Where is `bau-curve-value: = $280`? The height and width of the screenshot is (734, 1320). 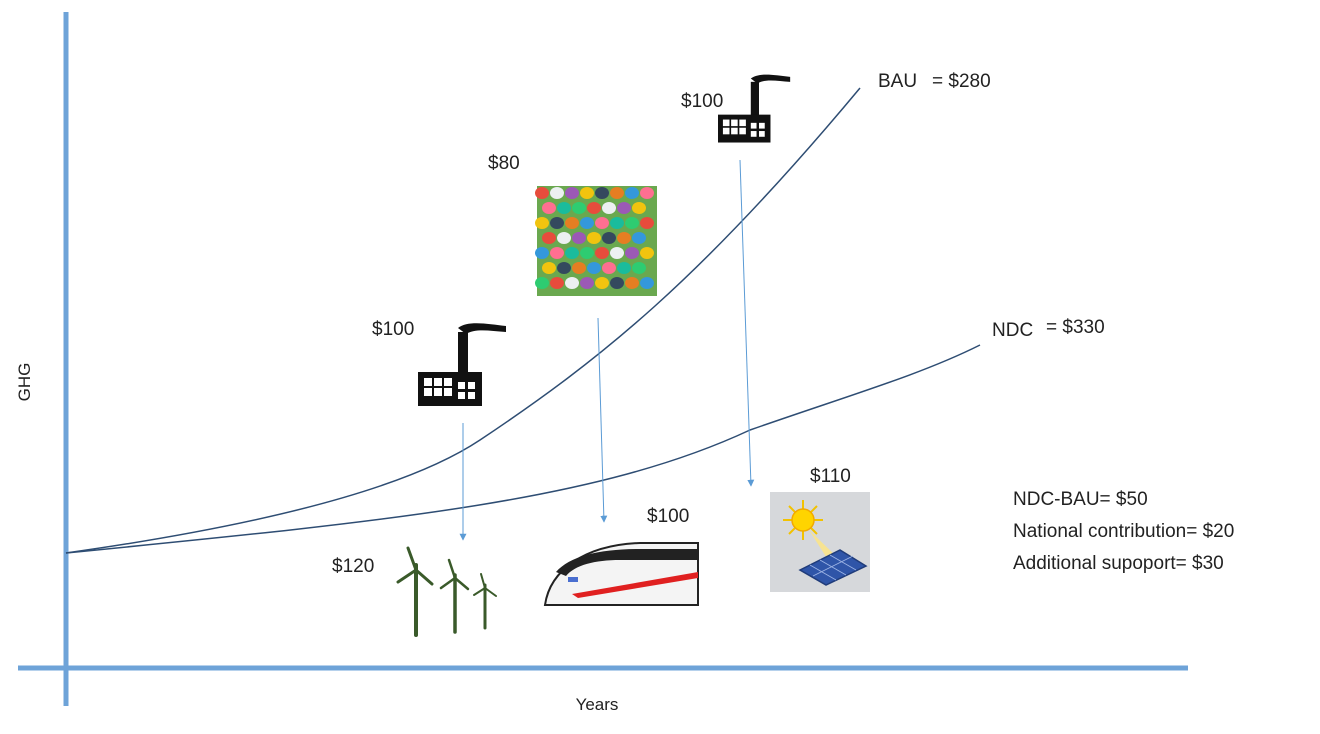 bau-curve-value: = $280 is located at coordinates (961, 81).